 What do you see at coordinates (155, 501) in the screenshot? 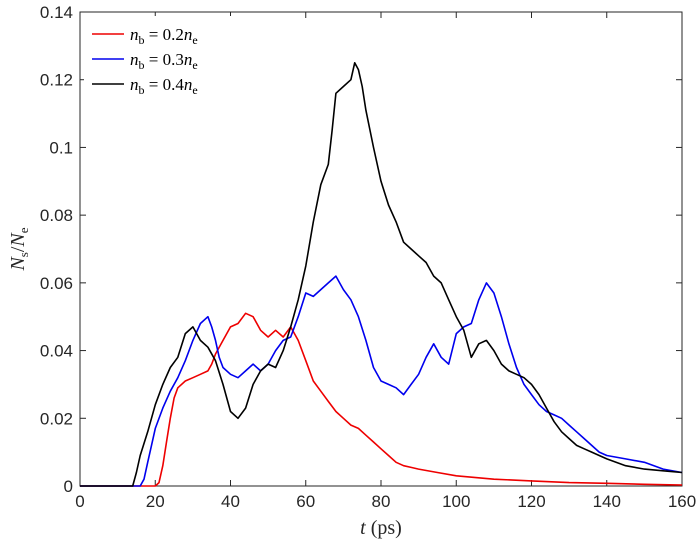
I see `x-tick-label: 20` at bounding box center [155, 501].